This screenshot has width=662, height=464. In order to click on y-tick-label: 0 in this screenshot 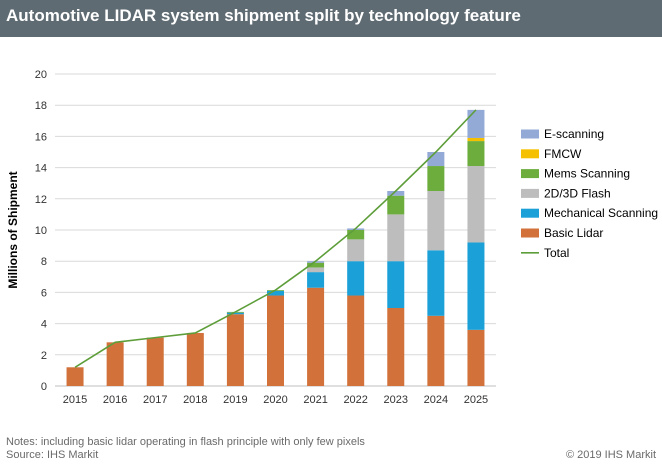, I will do `click(44, 387)`.